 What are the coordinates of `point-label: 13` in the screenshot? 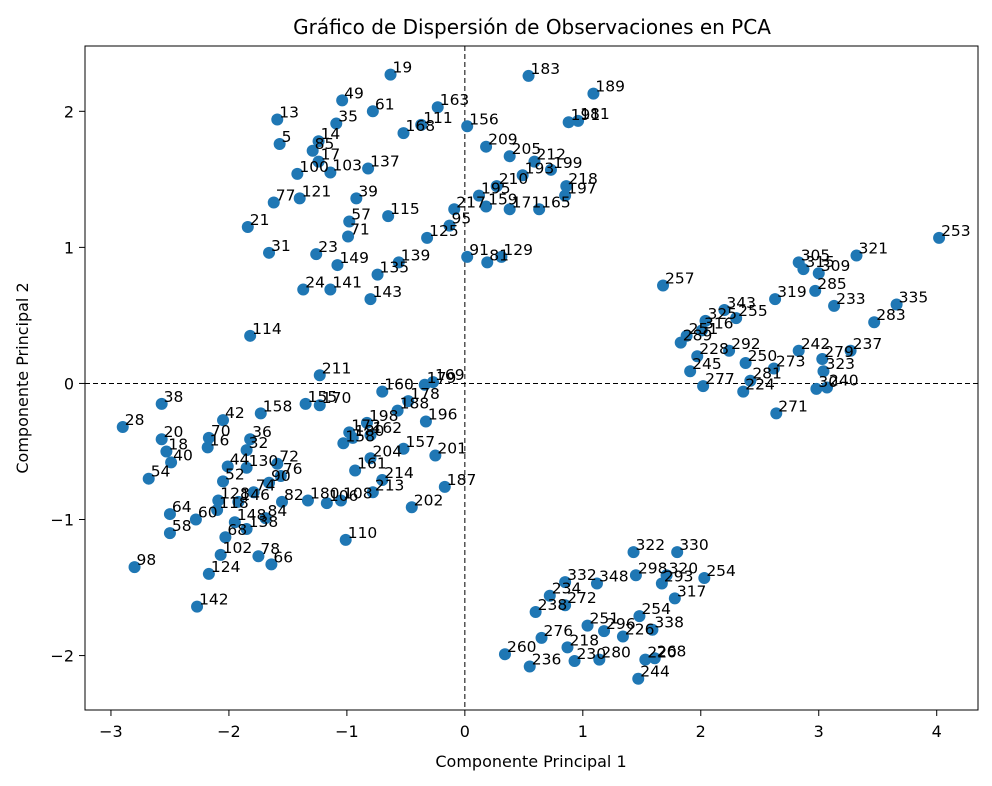 It's located at (289, 112).